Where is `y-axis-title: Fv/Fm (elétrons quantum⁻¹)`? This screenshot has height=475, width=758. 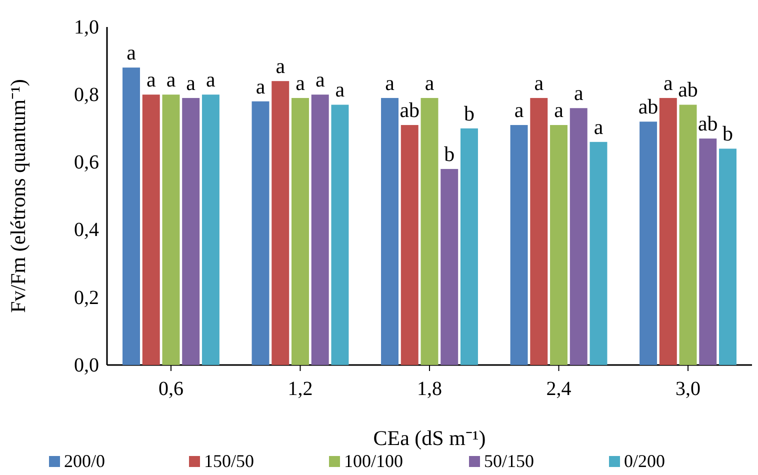
y-axis-title: Fv/Fm (elétrons quantum⁻¹) is located at coordinates (18, 196).